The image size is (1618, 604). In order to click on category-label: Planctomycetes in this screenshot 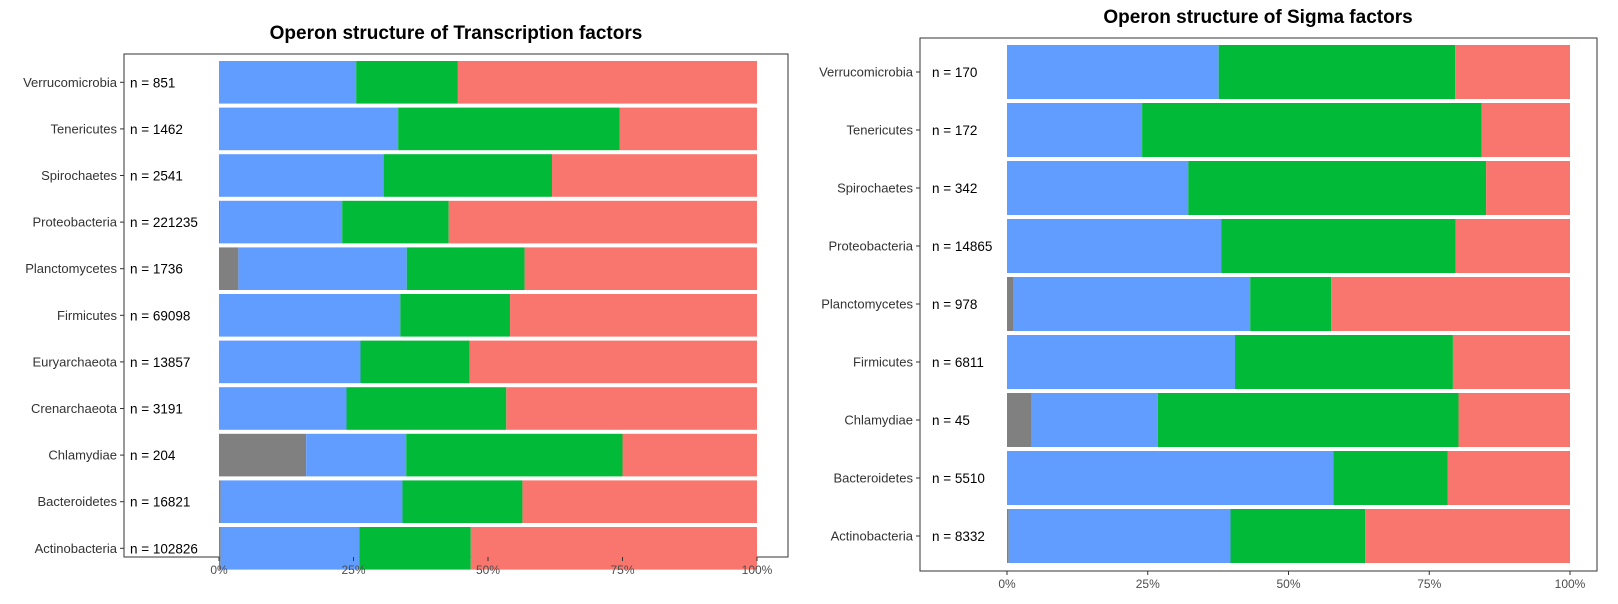, I will do `click(867, 304)`.